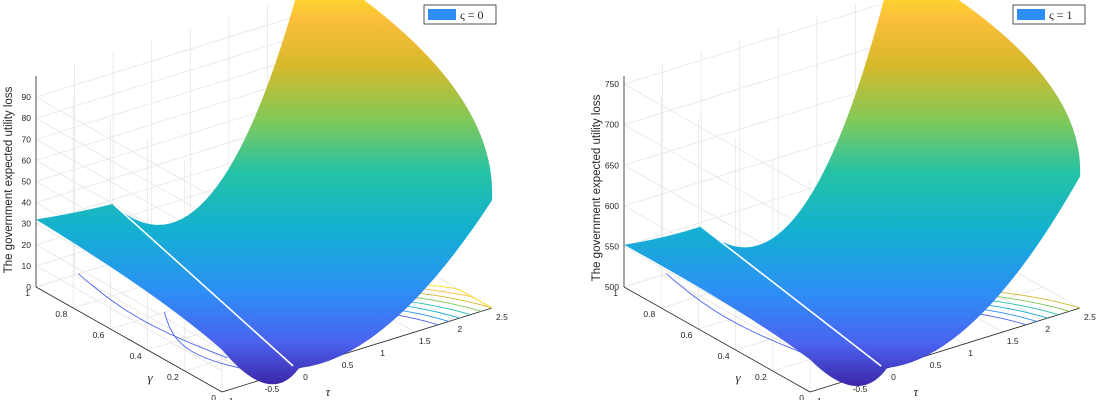 Image resolution: width=1100 pixels, height=400 pixels. What do you see at coordinates (612, 165) in the screenshot?
I see `z-tick-label: 650` at bounding box center [612, 165].